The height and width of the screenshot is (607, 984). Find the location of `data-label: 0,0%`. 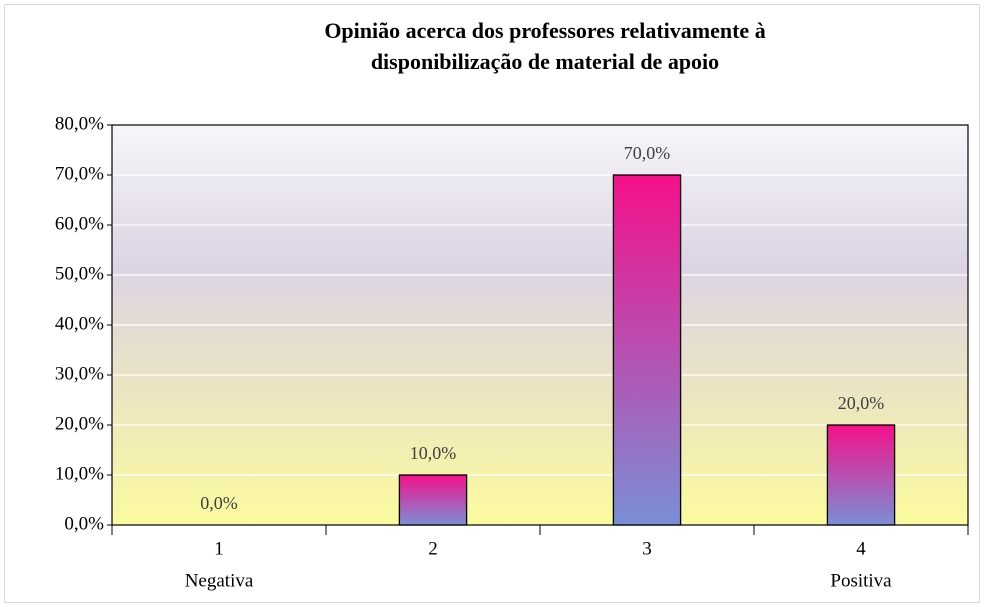

data-label: 0,0% is located at coordinates (219, 503).